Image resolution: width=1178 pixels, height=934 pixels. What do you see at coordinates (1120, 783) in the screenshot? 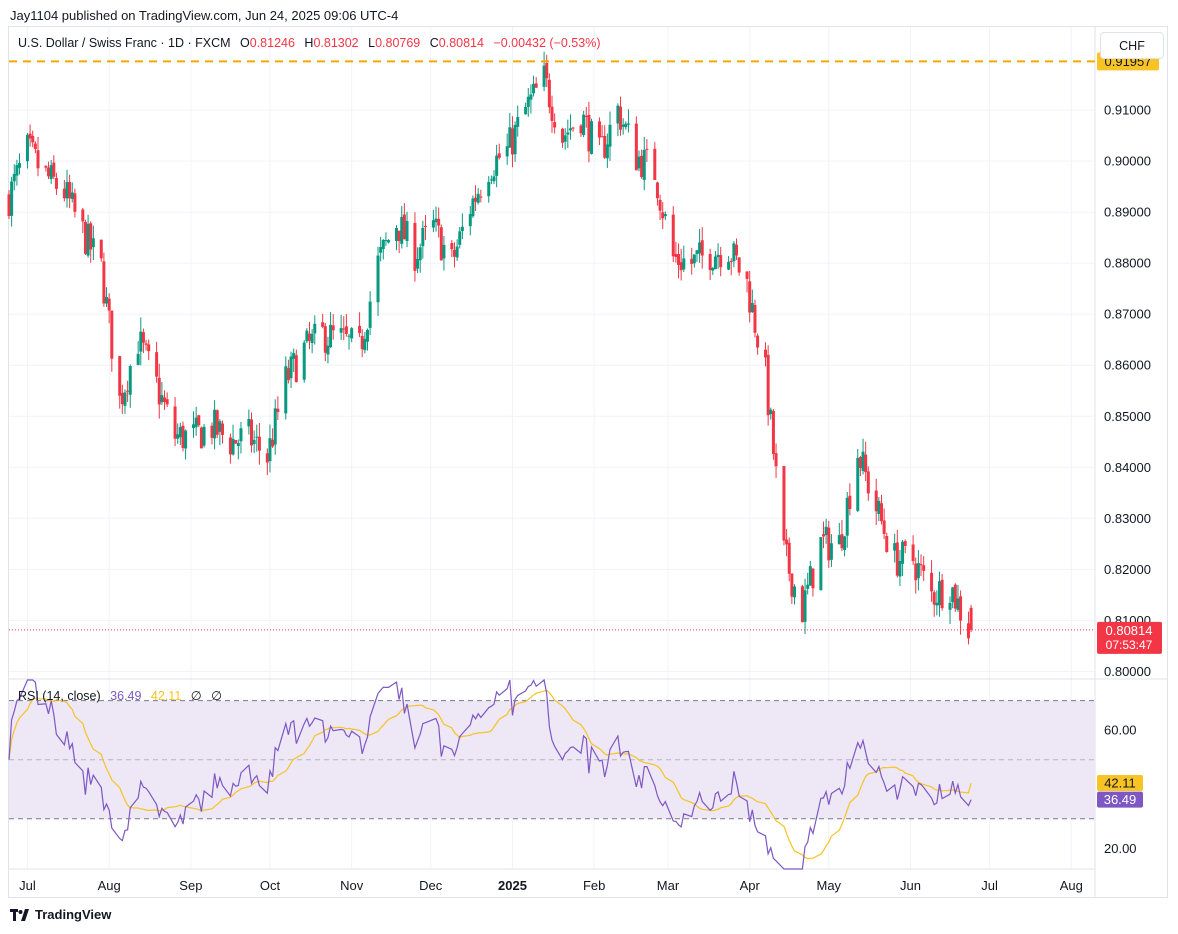
I see `rsi-ma-tag-bg` at bounding box center [1120, 783].